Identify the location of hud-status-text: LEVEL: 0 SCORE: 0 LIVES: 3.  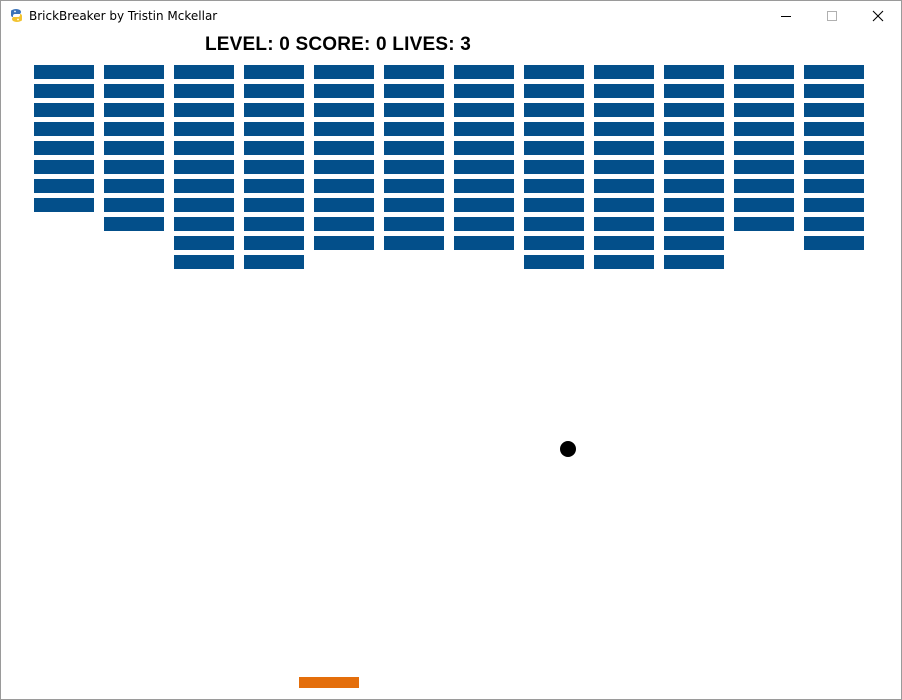
(338, 44).